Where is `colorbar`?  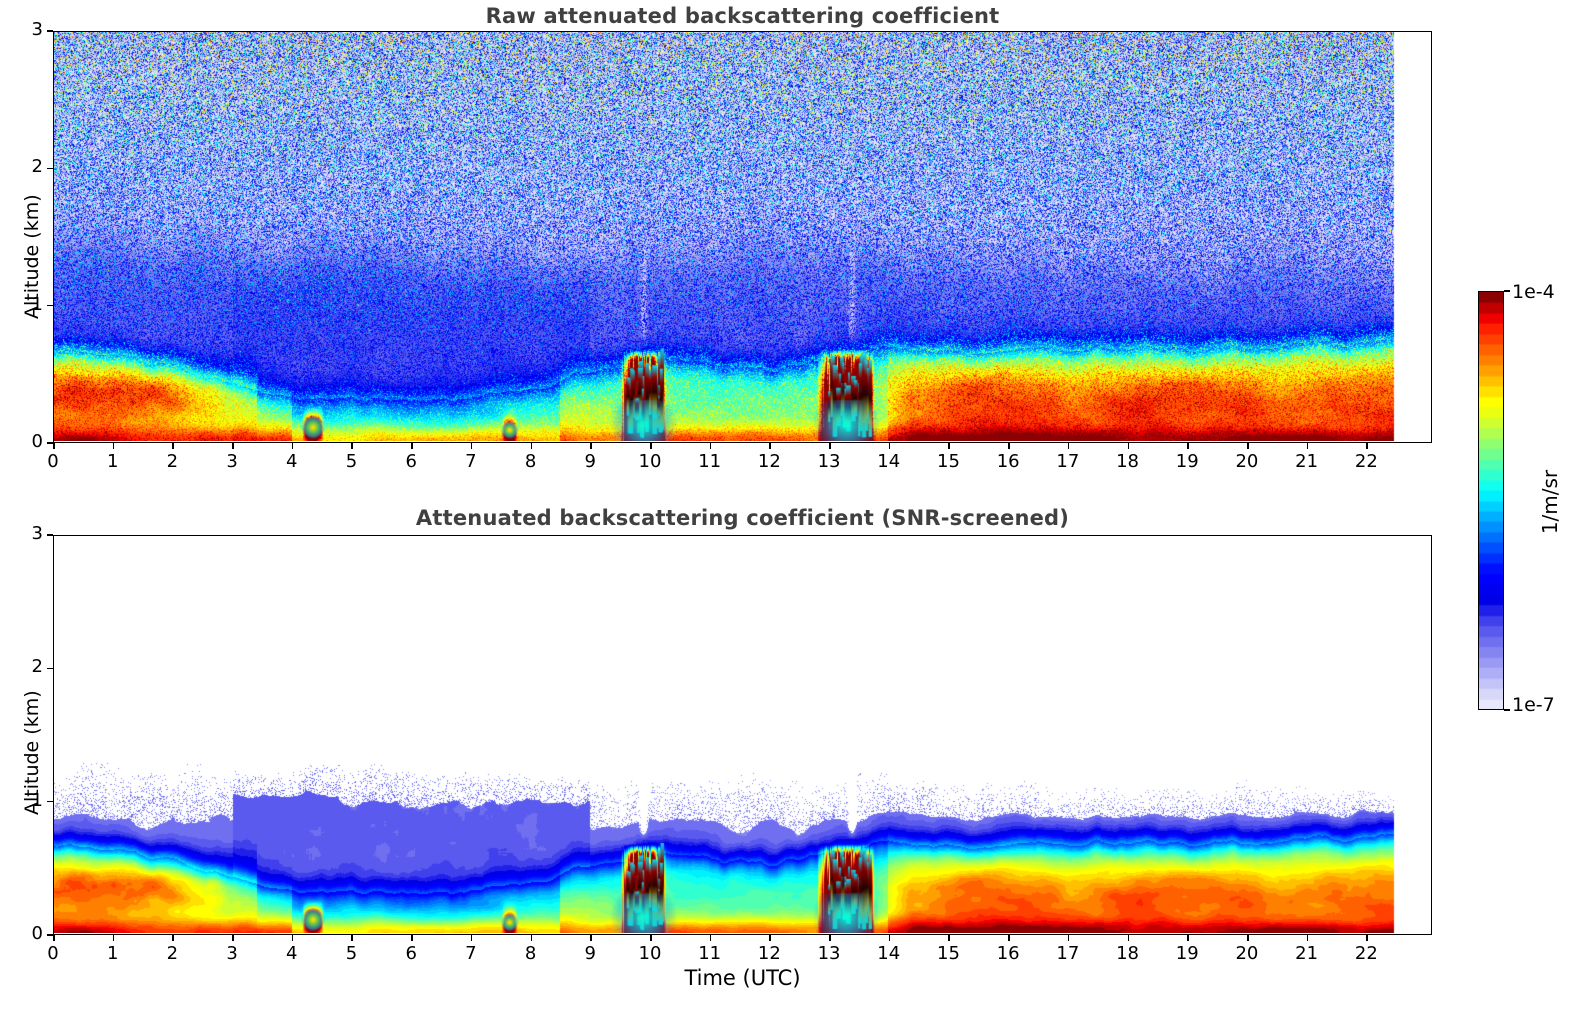 colorbar is located at coordinates (1491, 500).